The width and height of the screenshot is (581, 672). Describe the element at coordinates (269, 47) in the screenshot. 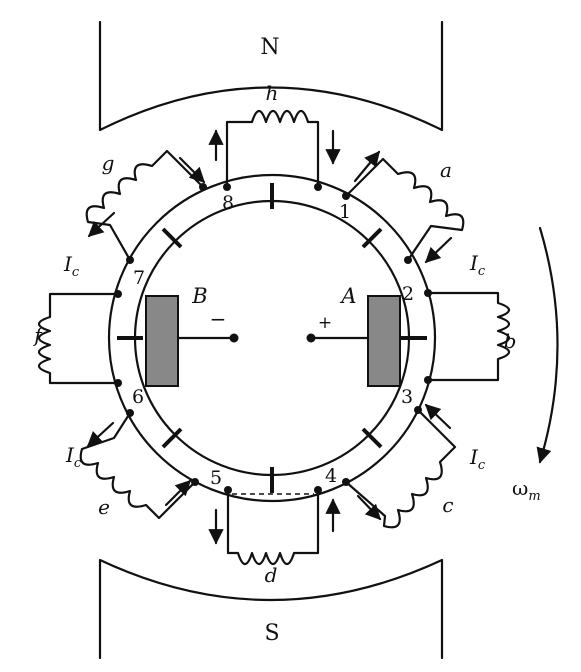

I see `north-pole-label: N` at that location.